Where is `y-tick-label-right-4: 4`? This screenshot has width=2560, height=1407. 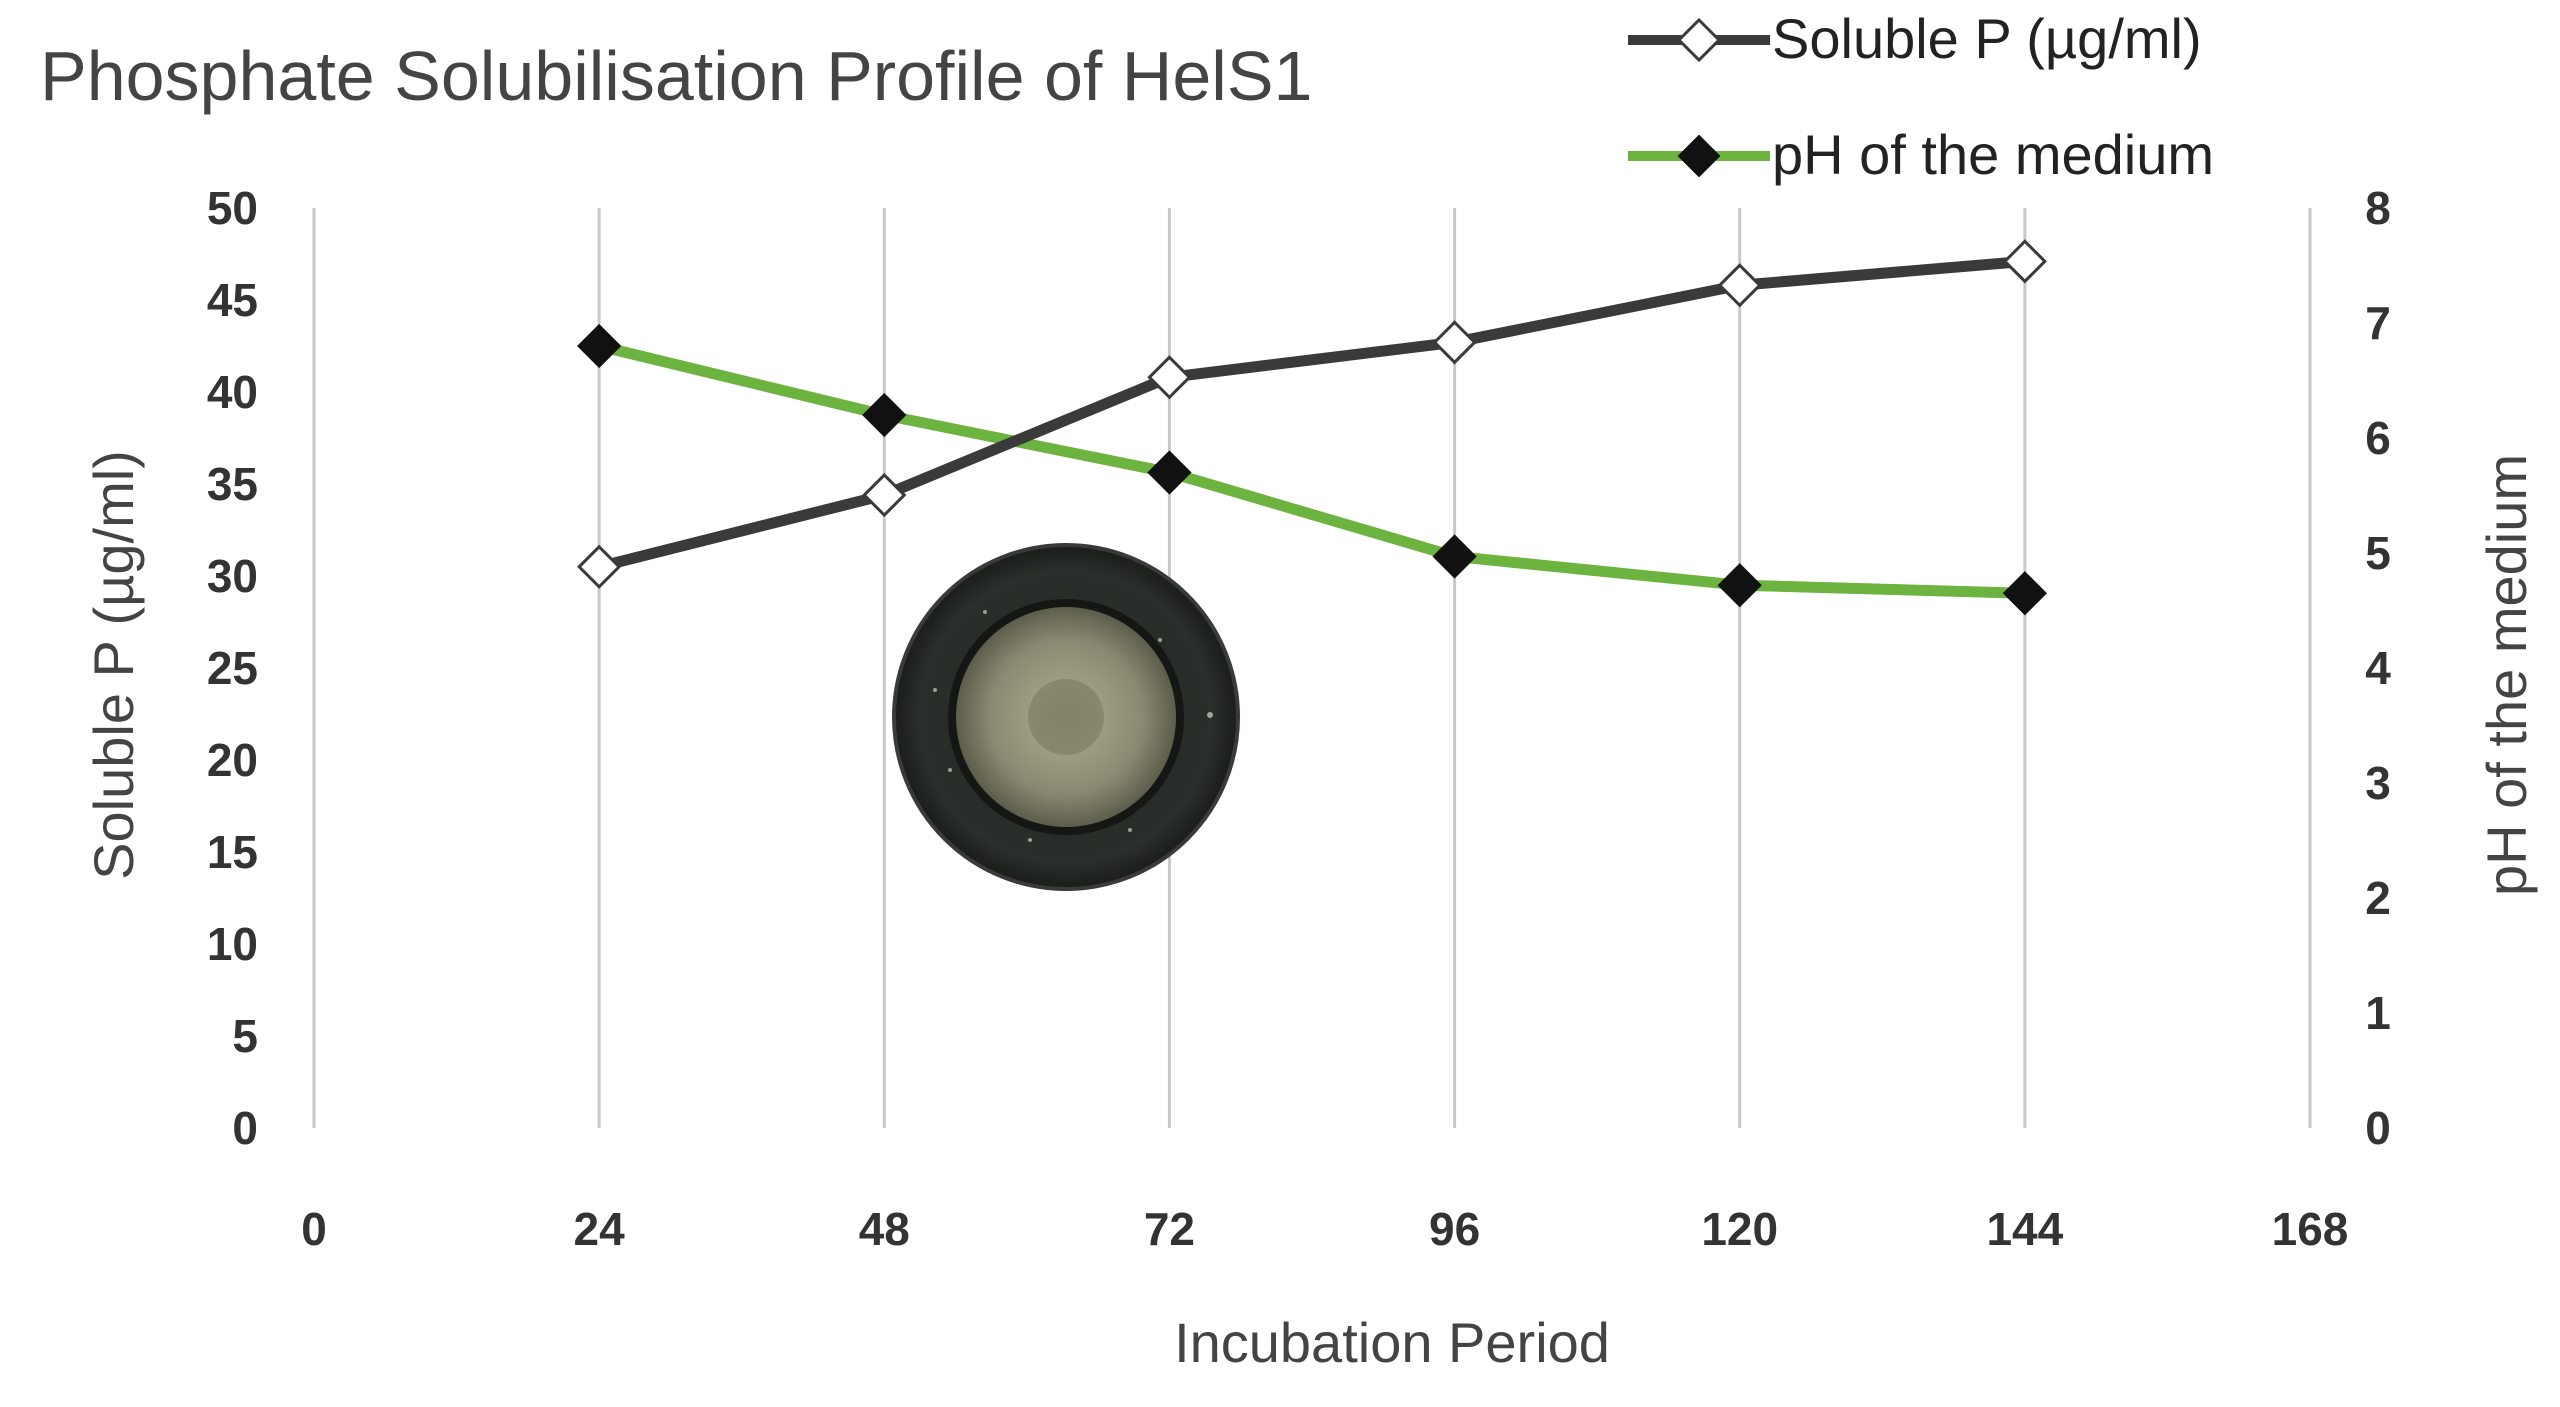
y-tick-label-right-4: 4 is located at coordinates (2378, 668).